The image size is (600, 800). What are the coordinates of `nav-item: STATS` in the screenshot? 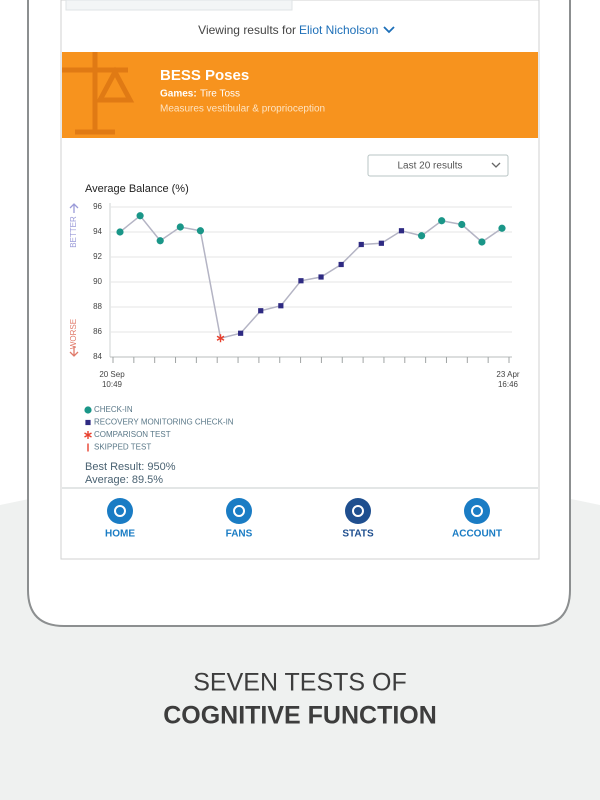 It's located at (358, 519).